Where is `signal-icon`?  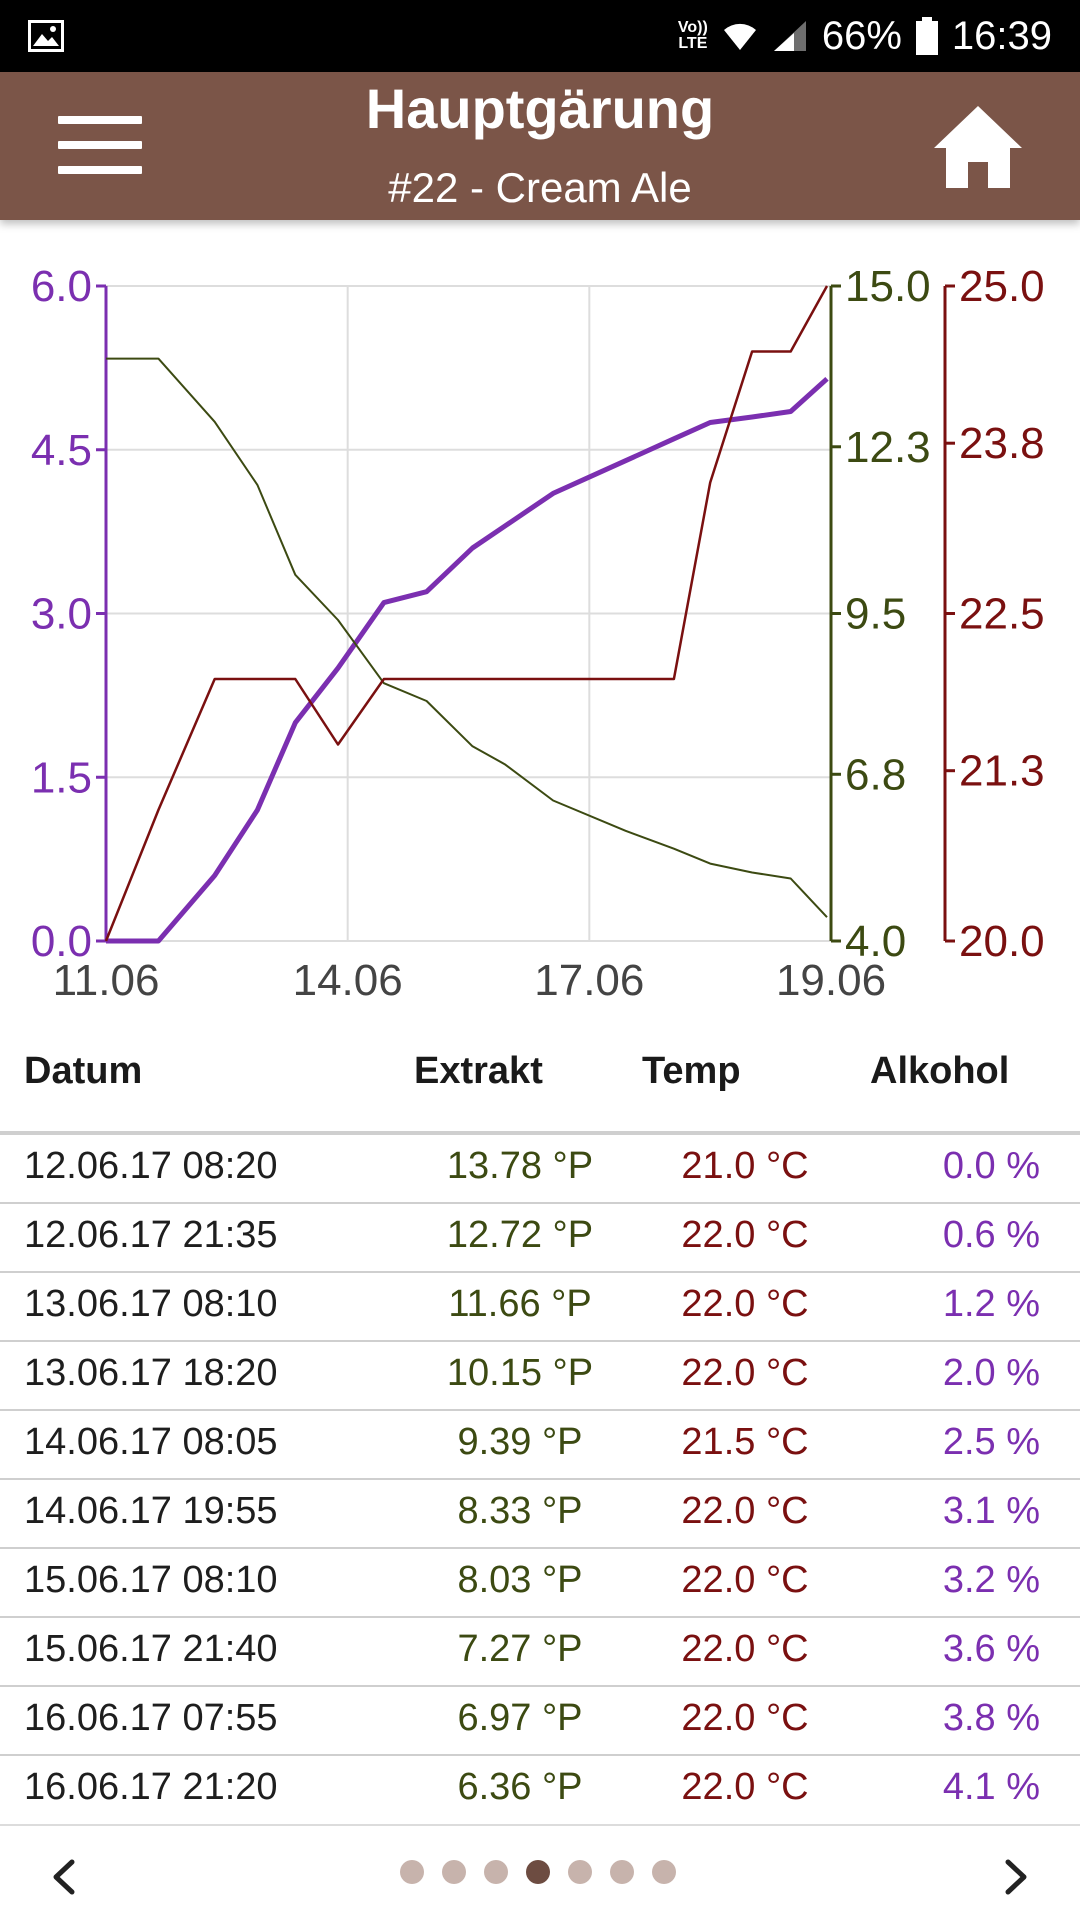
signal-icon is located at coordinates (789, 36).